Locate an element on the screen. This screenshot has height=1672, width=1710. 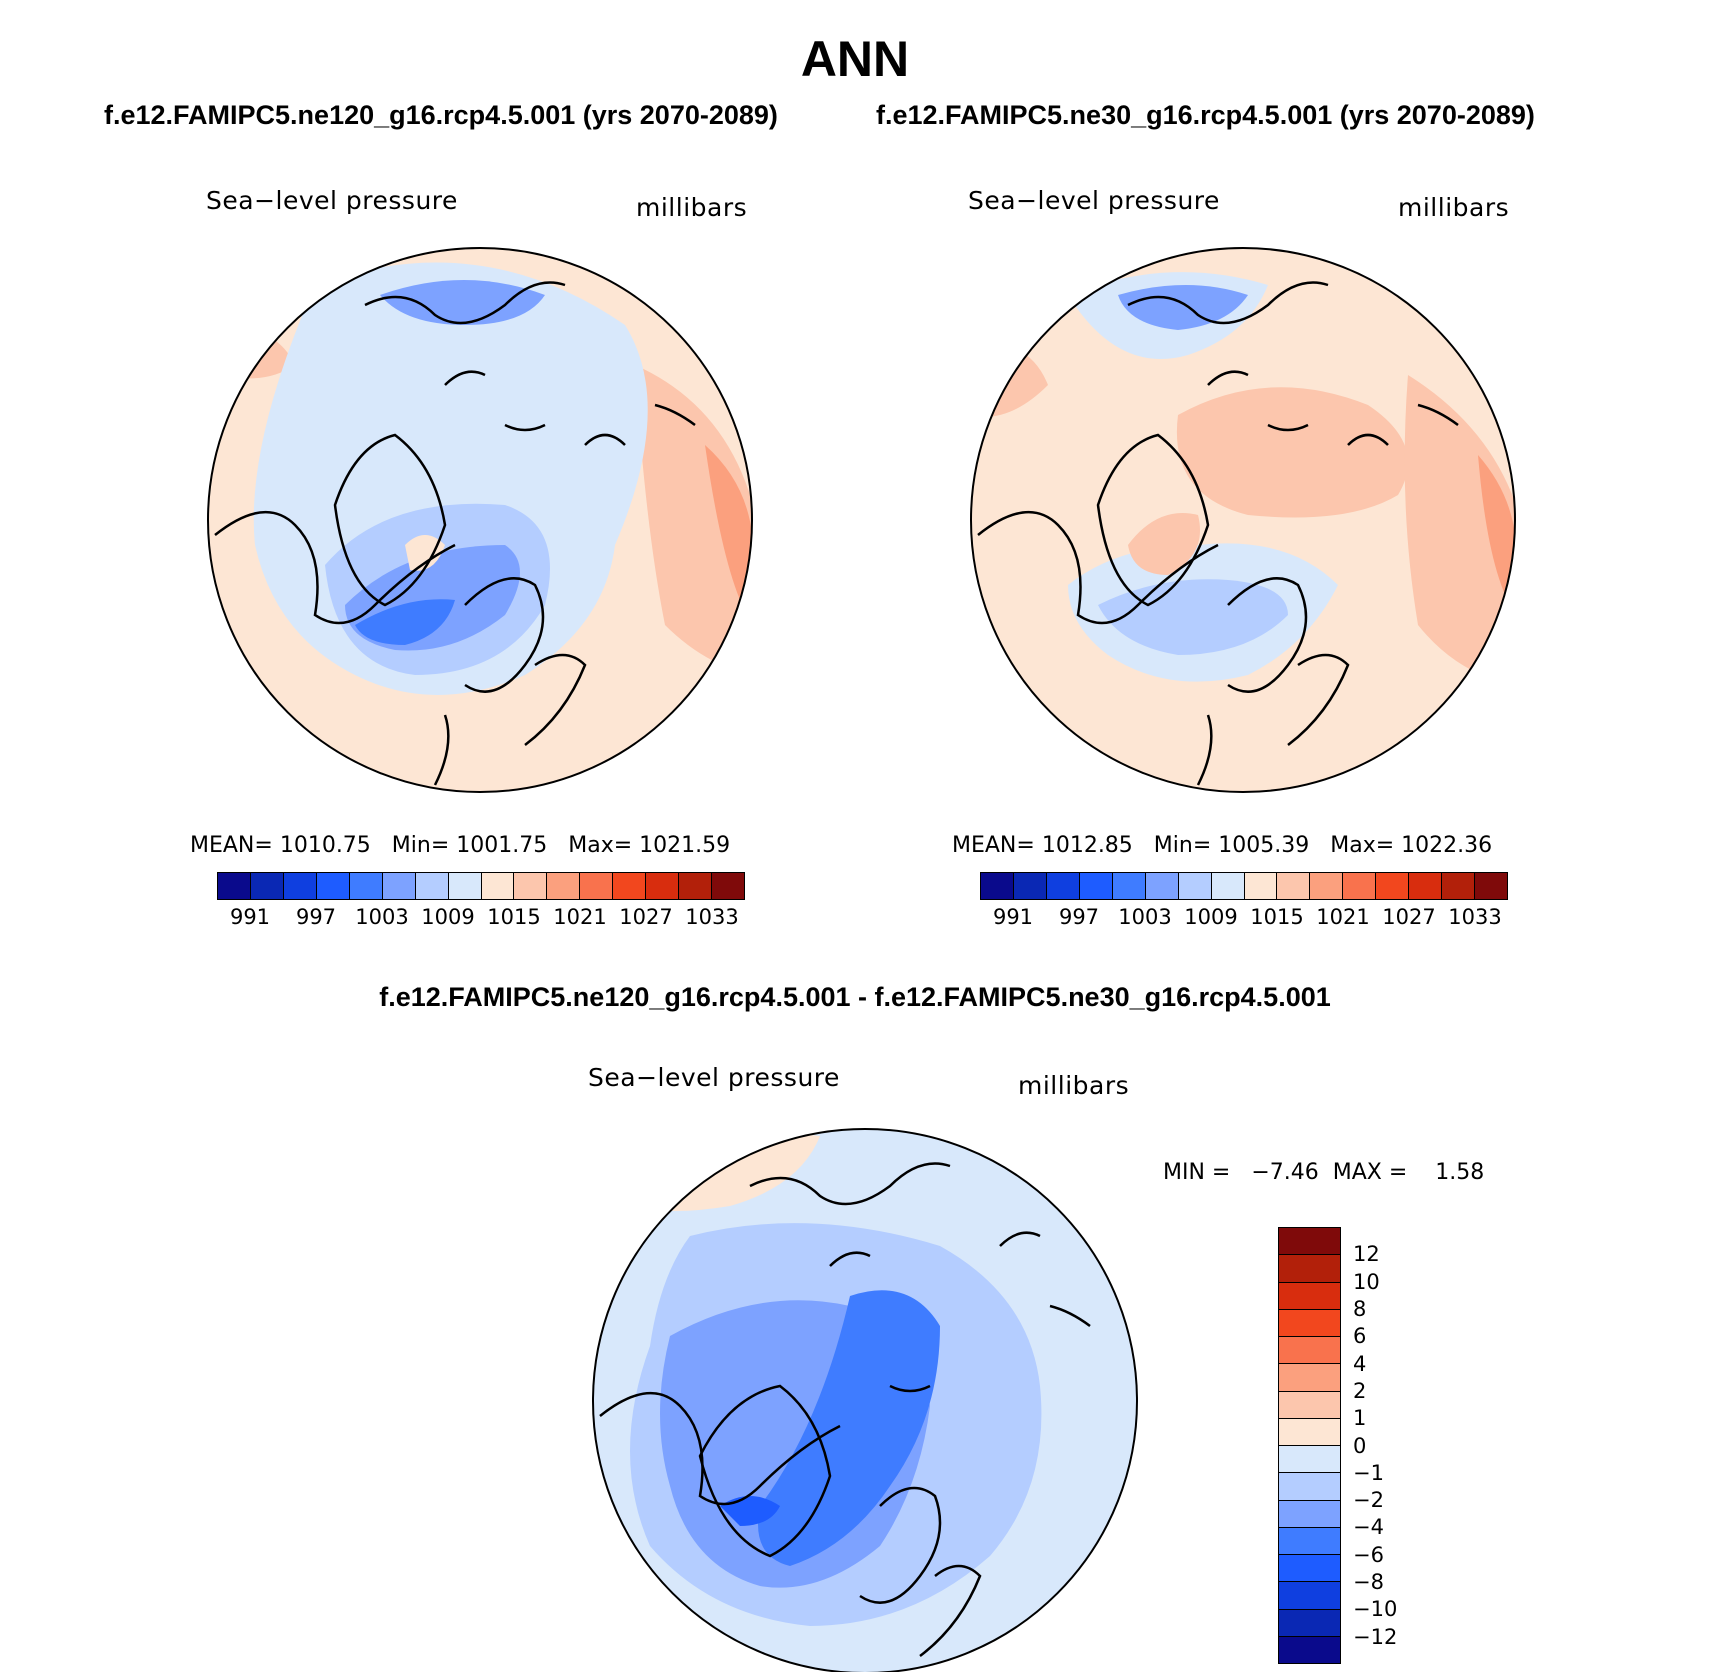
left-colorbar-tick-label: 1009 is located at coordinates (448, 917).